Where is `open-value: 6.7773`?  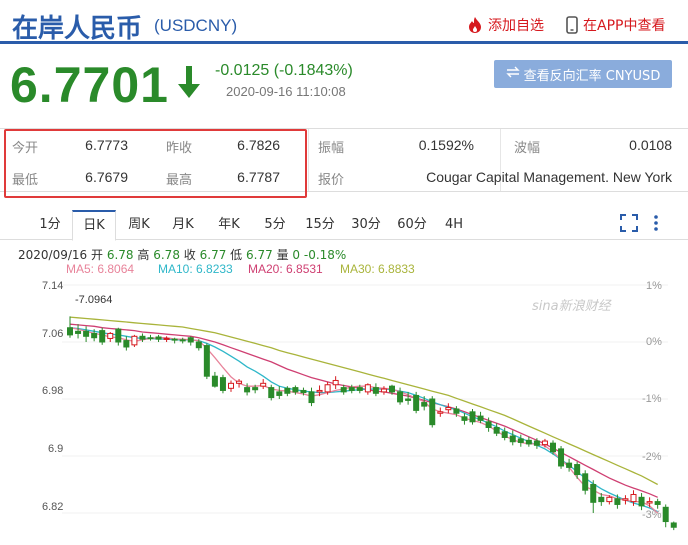
open-value: 6.7773 is located at coordinates (106, 145).